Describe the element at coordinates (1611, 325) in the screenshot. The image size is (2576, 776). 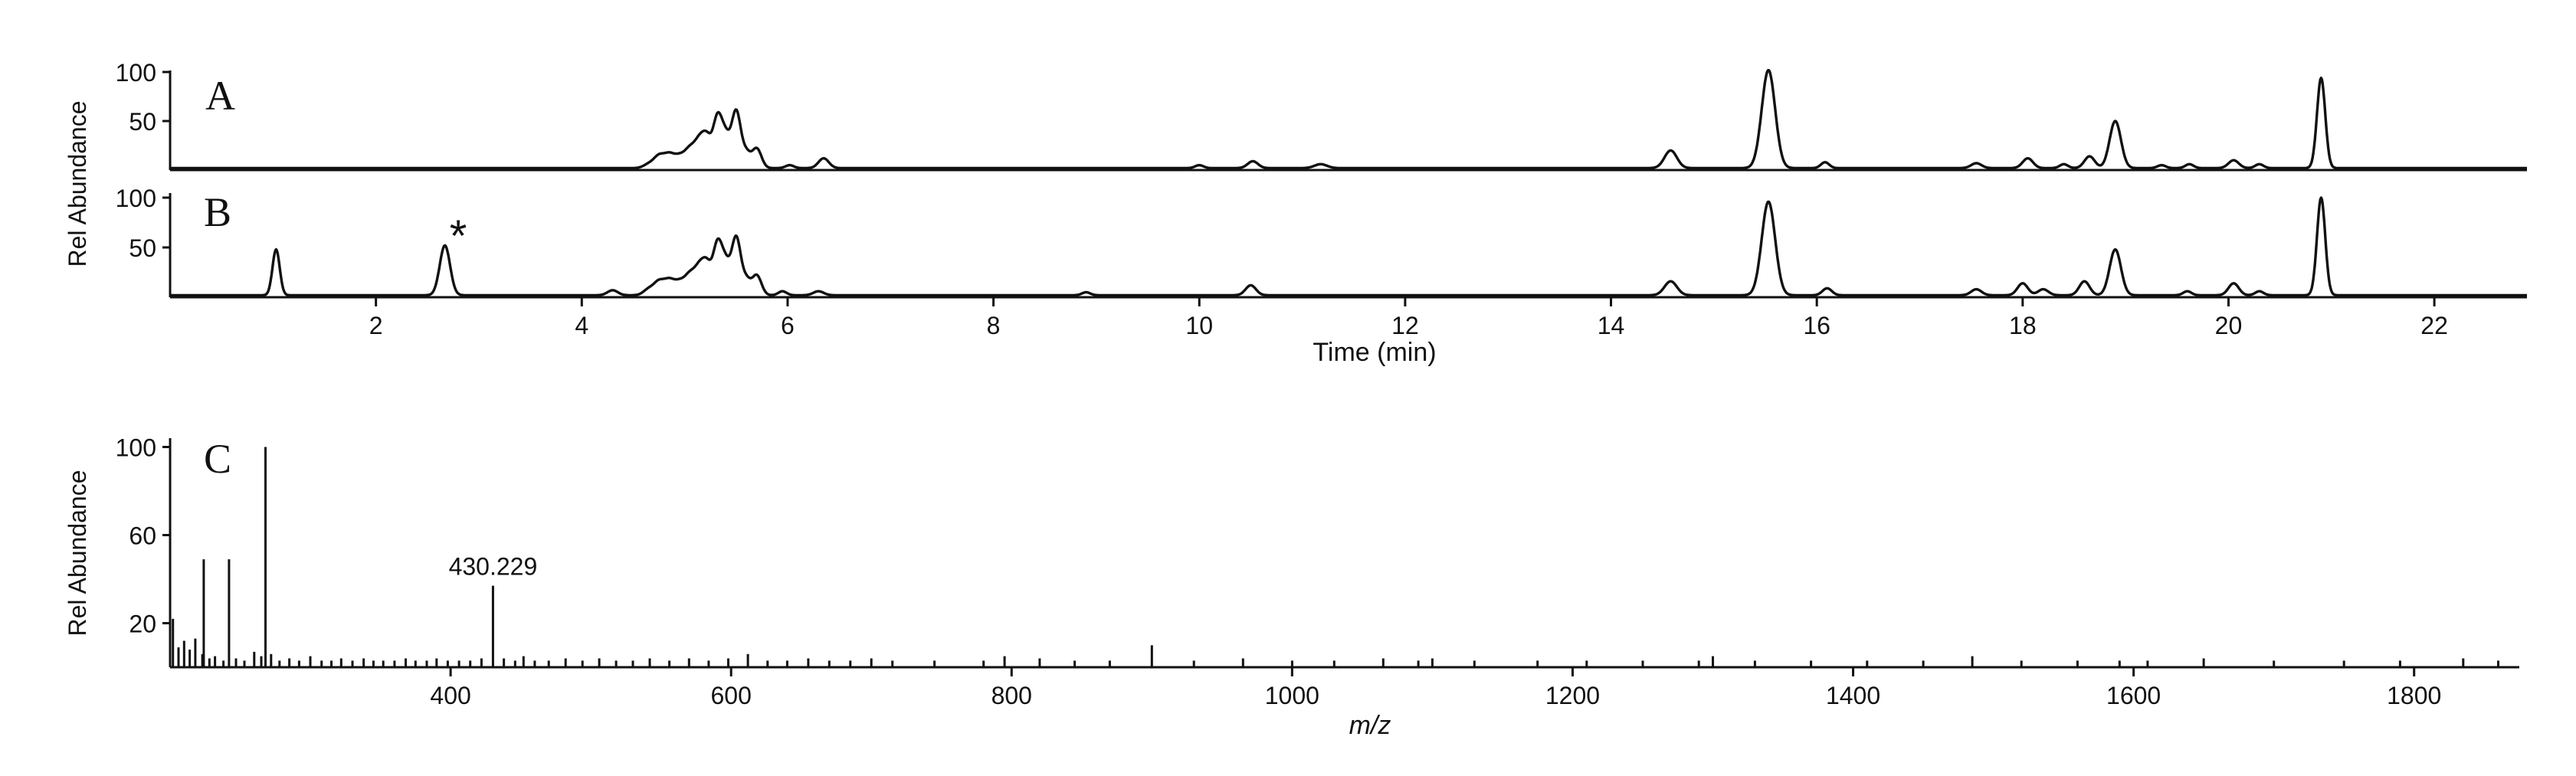
I see `panel-b-xtick-label-14: 14` at that location.